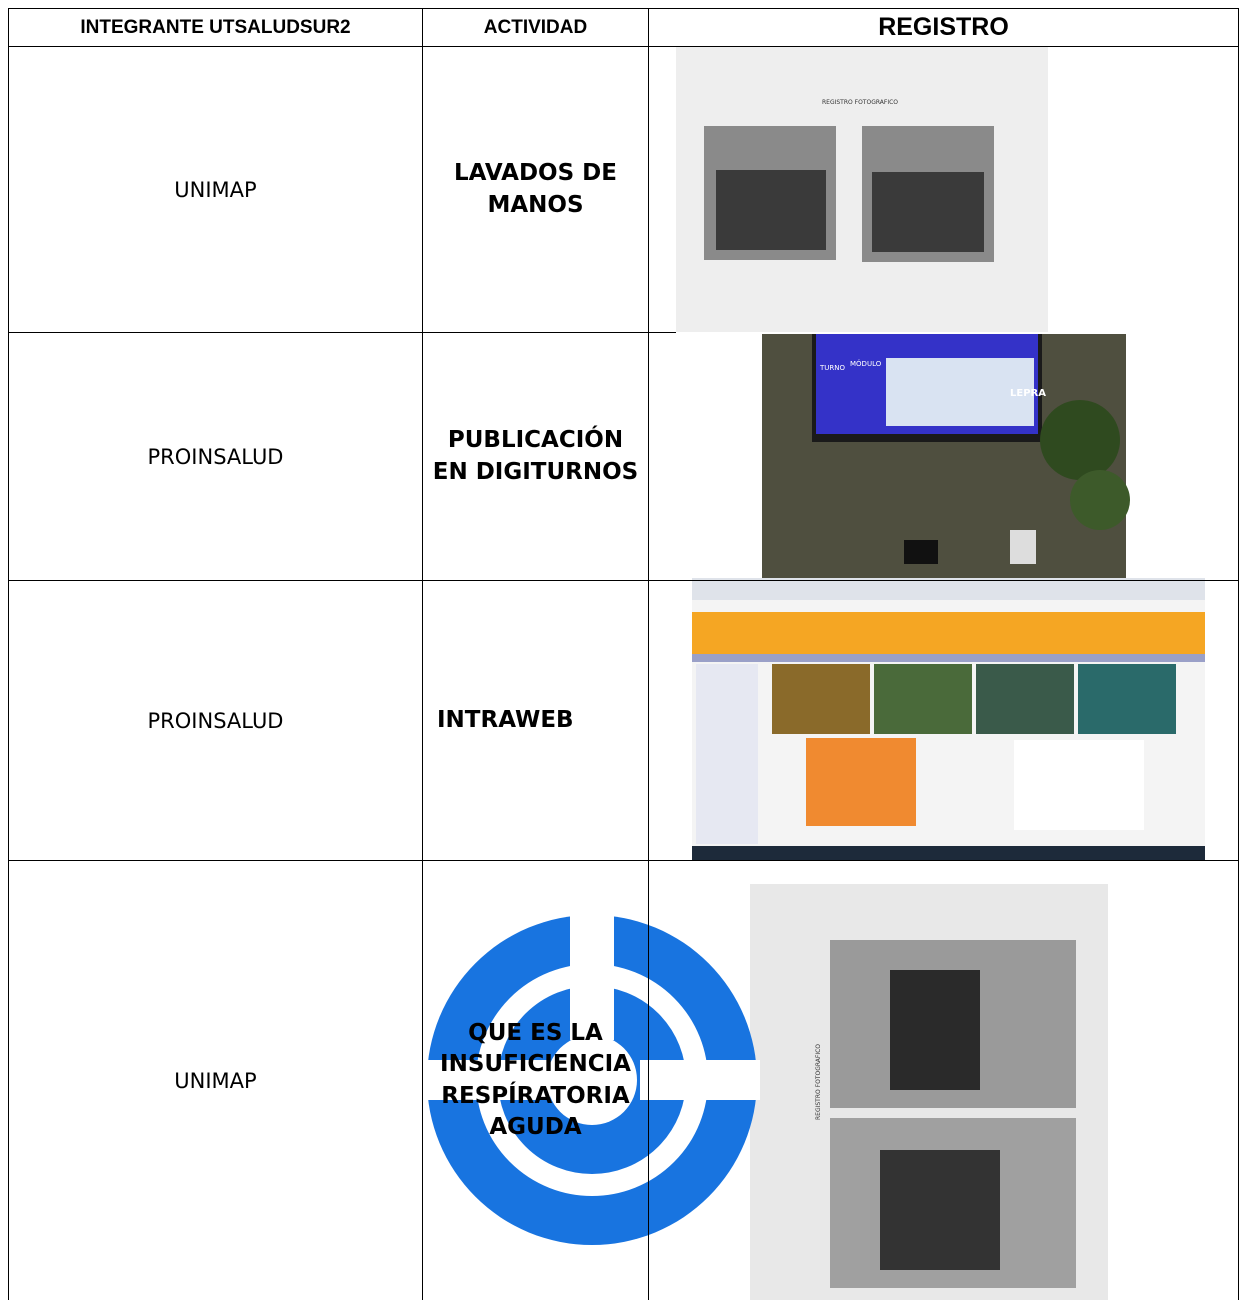 Image resolution: width=1241 pixels, height=1300 pixels. What do you see at coordinates (929, 1092) in the screenshot?
I see `photo-4: REGISTRO FOTOGRAFICO` at bounding box center [929, 1092].